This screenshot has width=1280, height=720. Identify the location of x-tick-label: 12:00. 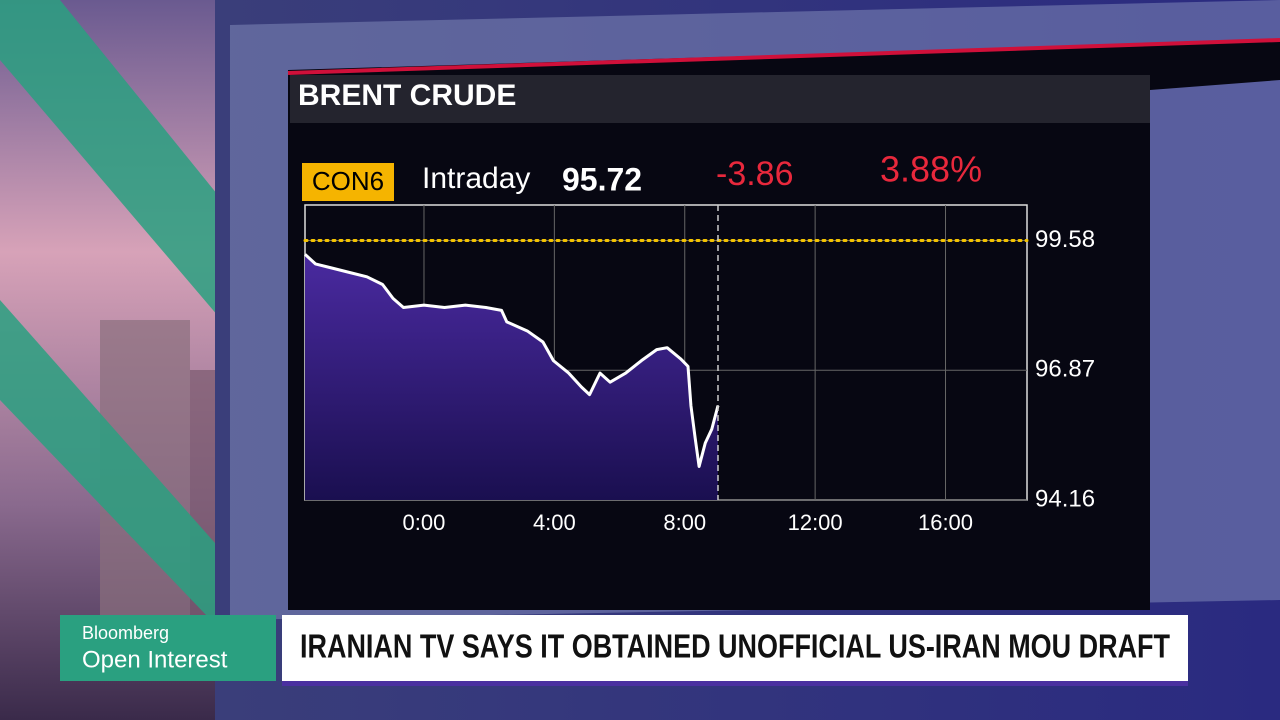
(815, 522).